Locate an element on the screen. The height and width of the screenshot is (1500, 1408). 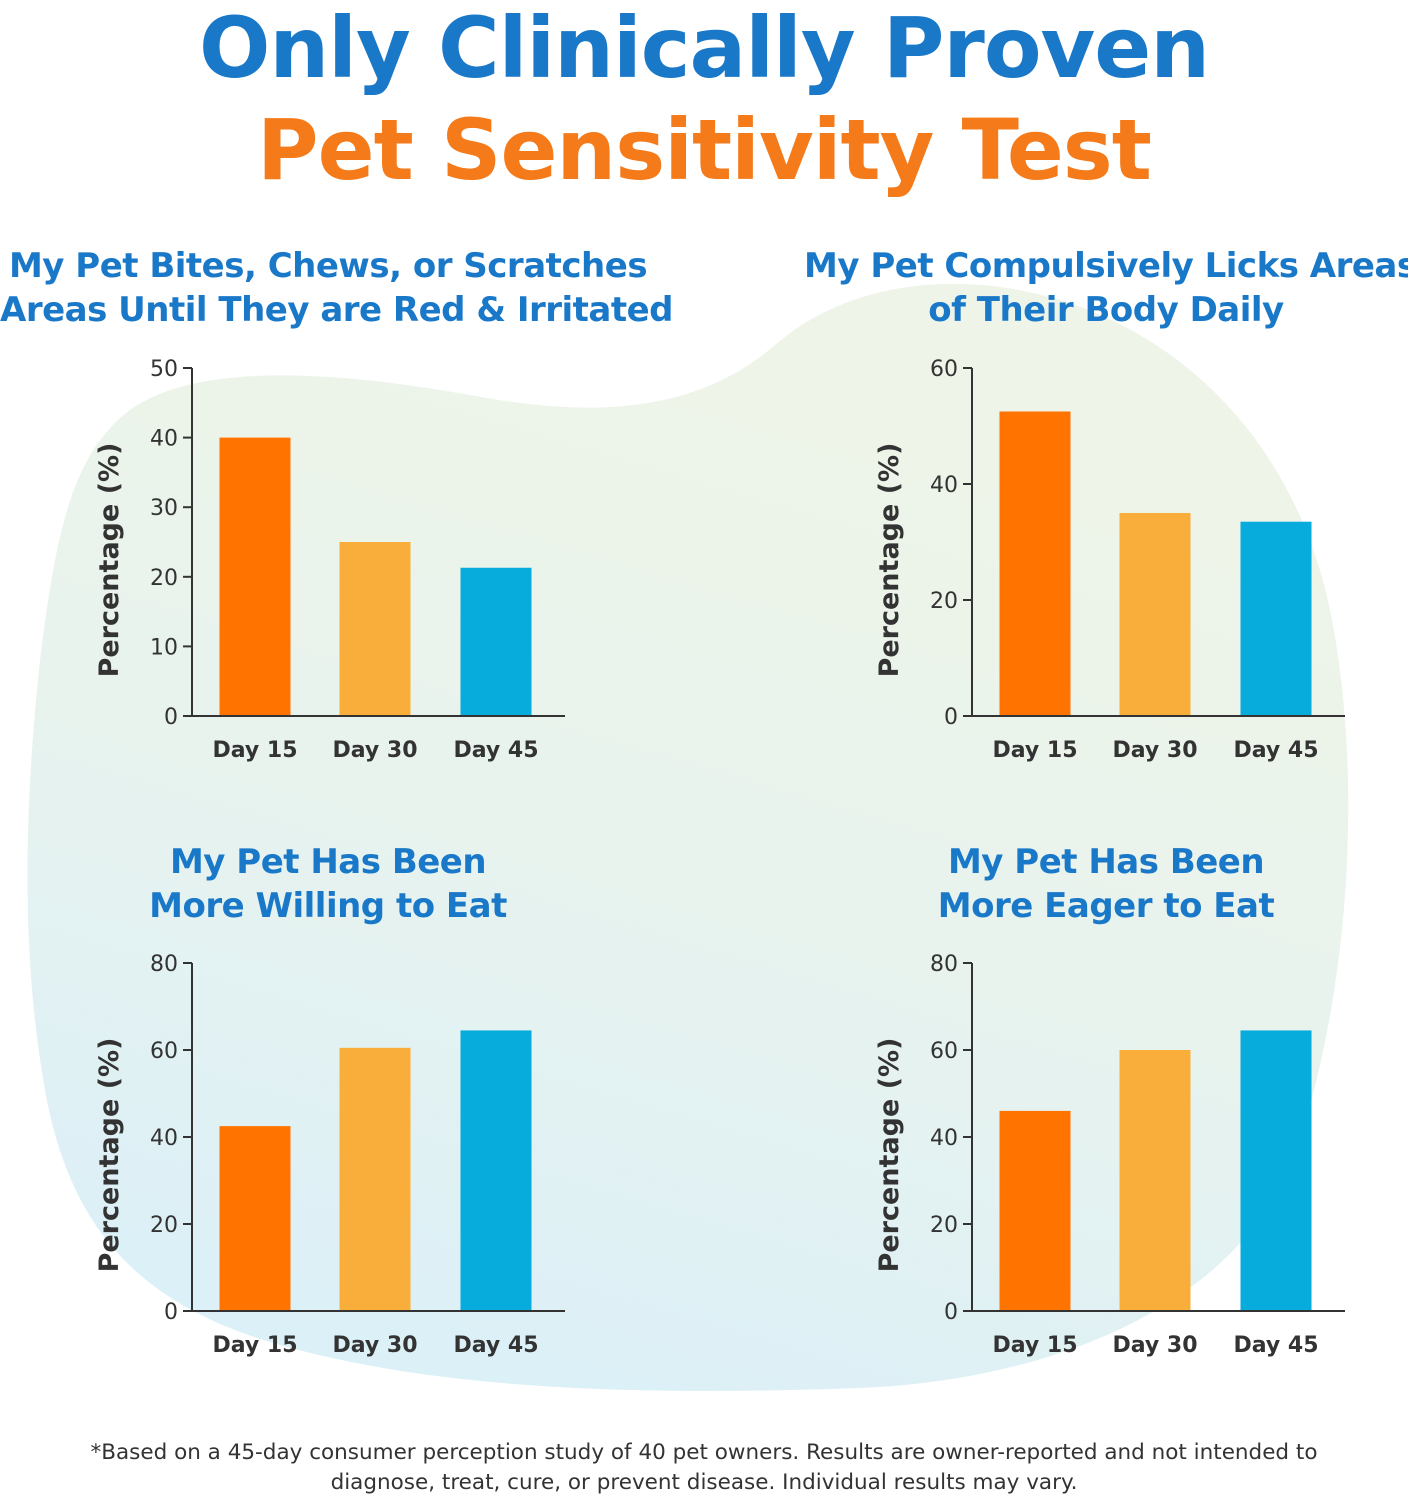
chart-2-x-label: Day 30 is located at coordinates (1154, 750).